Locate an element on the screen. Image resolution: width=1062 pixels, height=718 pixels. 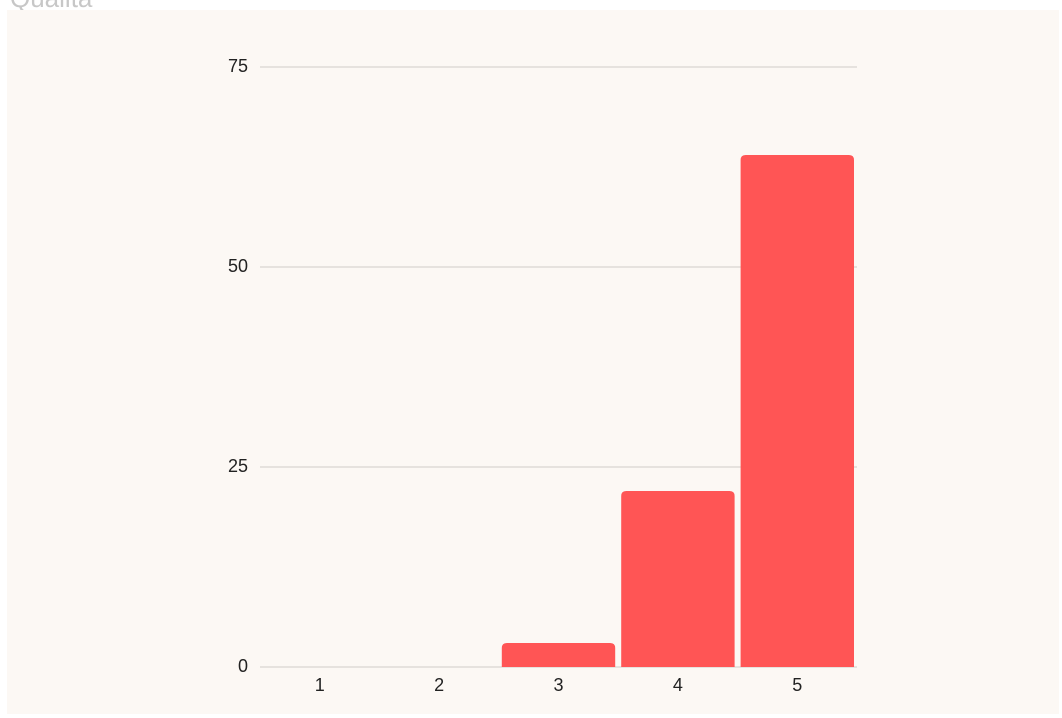
x-tick-label: 2 is located at coordinates (439, 685).